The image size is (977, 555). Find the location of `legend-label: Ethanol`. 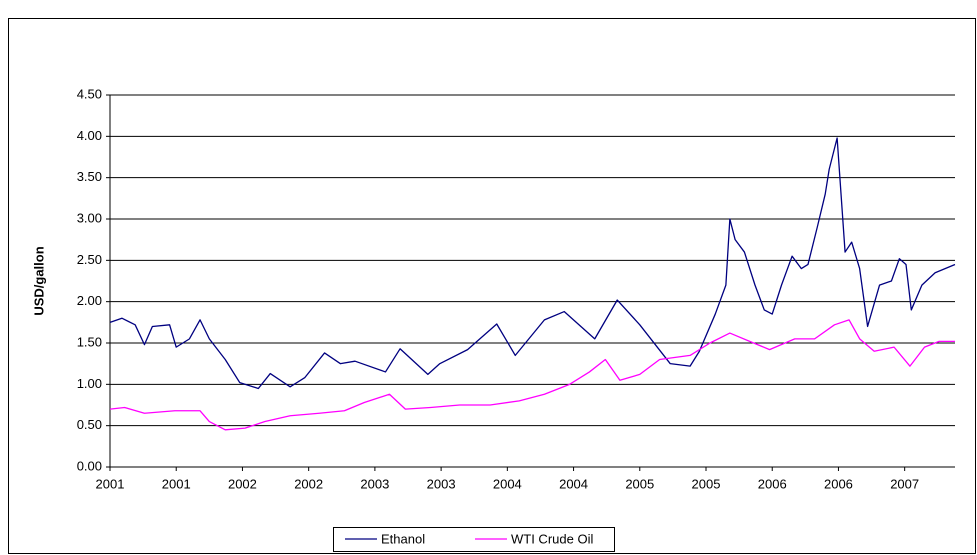

legend-label: Ethanol is located at coordinates (403, 538).